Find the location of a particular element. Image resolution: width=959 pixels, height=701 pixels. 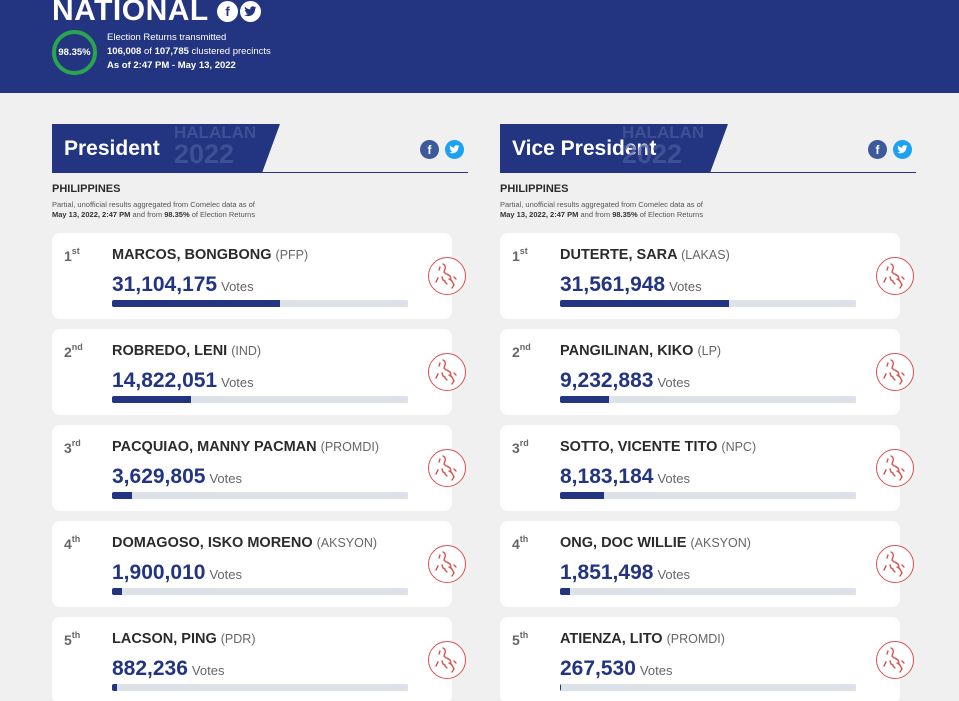

candidate-name: PACQUIAO, MANNY PACMAN (PROMDI) is located at coordinates (245, 447).